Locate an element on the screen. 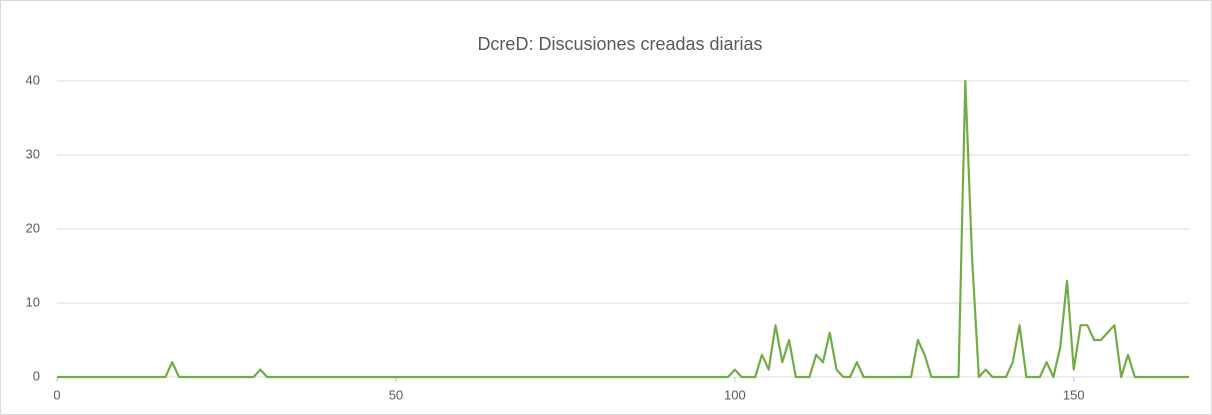 The height and width of the screenshot is (415, 1212). x-tick-label: 50 is located at coordinates (396, 394).